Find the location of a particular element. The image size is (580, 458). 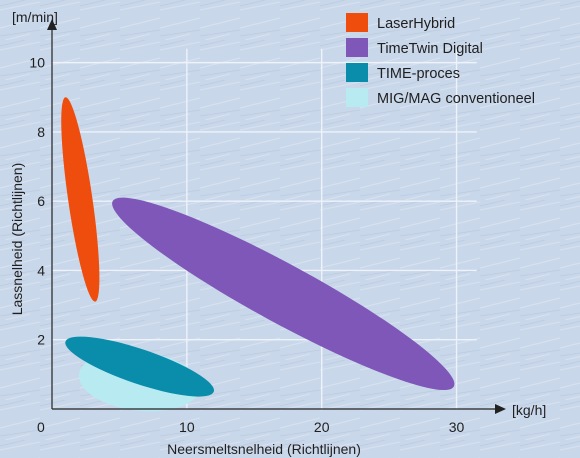

x-axis-arrow-icon is located at coordinates (500, 409).